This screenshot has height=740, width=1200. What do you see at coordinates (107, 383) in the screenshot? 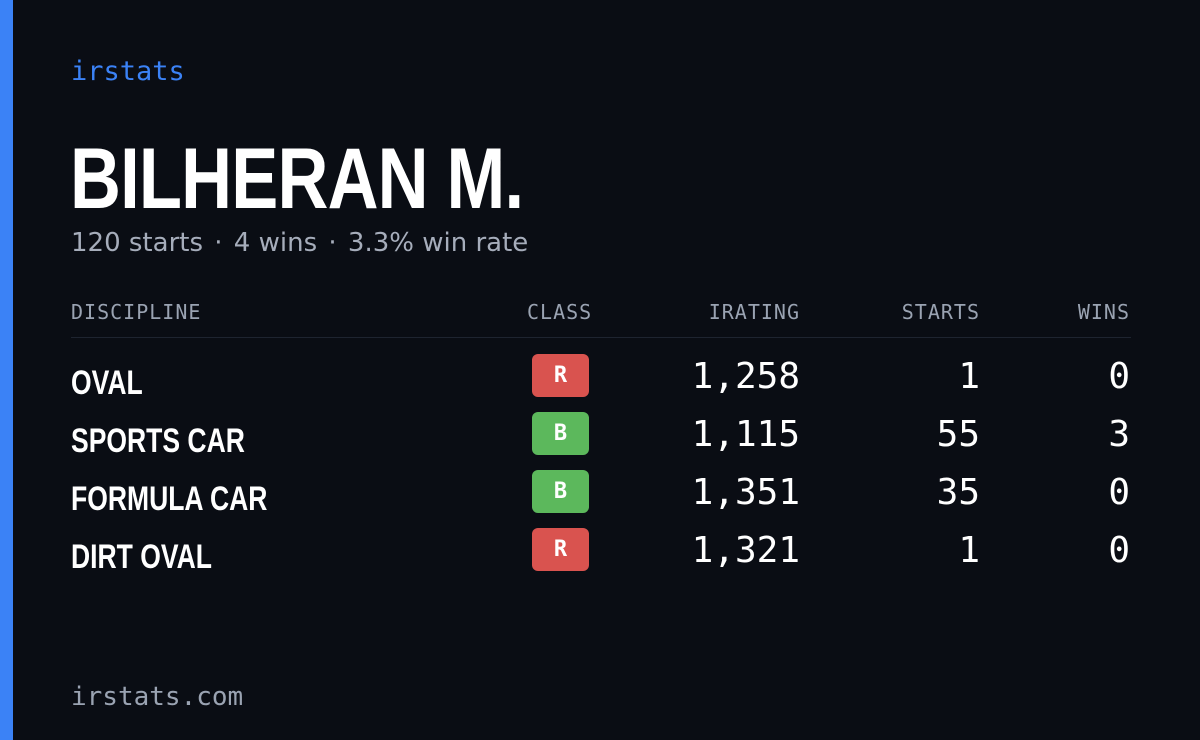
I see `discipline-name: OVAL` at bounding box center [107, 383].